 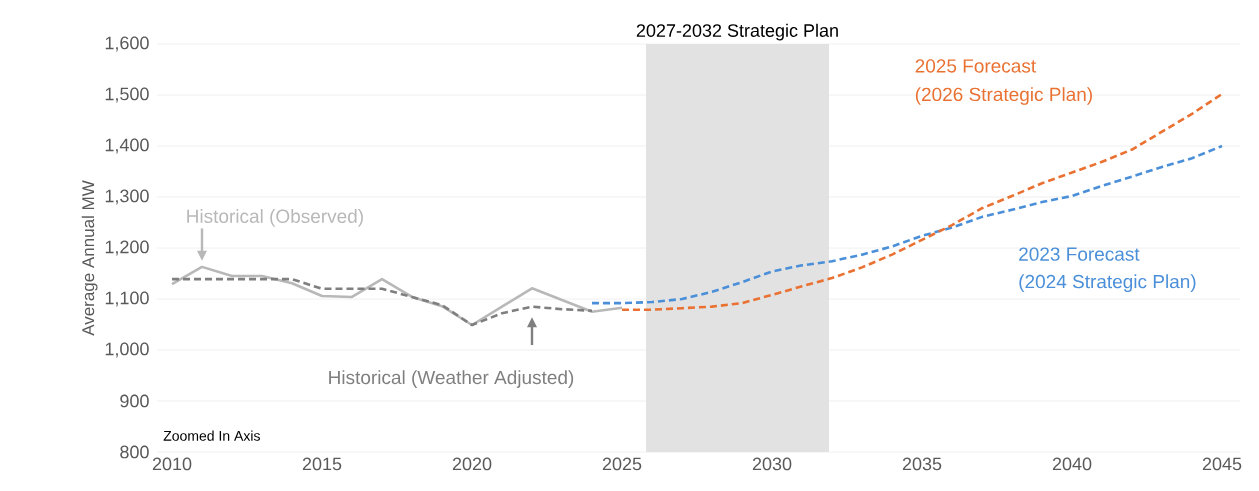 I want to click on x-tick-label: 2025, so click(x=622, y=464).